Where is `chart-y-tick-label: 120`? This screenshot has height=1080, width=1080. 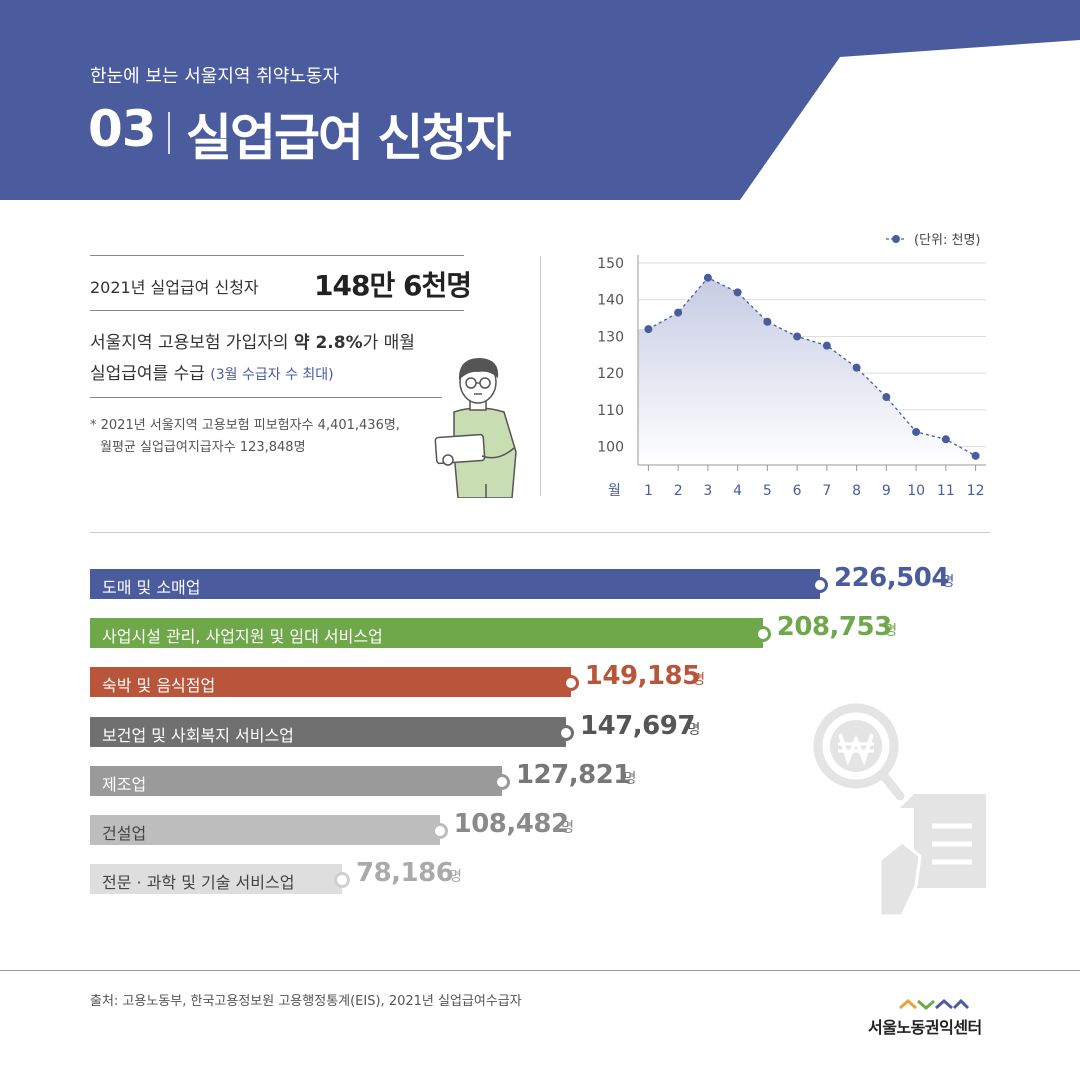 chart-y-tick-label: 120 is located at coordinates (610, 374).